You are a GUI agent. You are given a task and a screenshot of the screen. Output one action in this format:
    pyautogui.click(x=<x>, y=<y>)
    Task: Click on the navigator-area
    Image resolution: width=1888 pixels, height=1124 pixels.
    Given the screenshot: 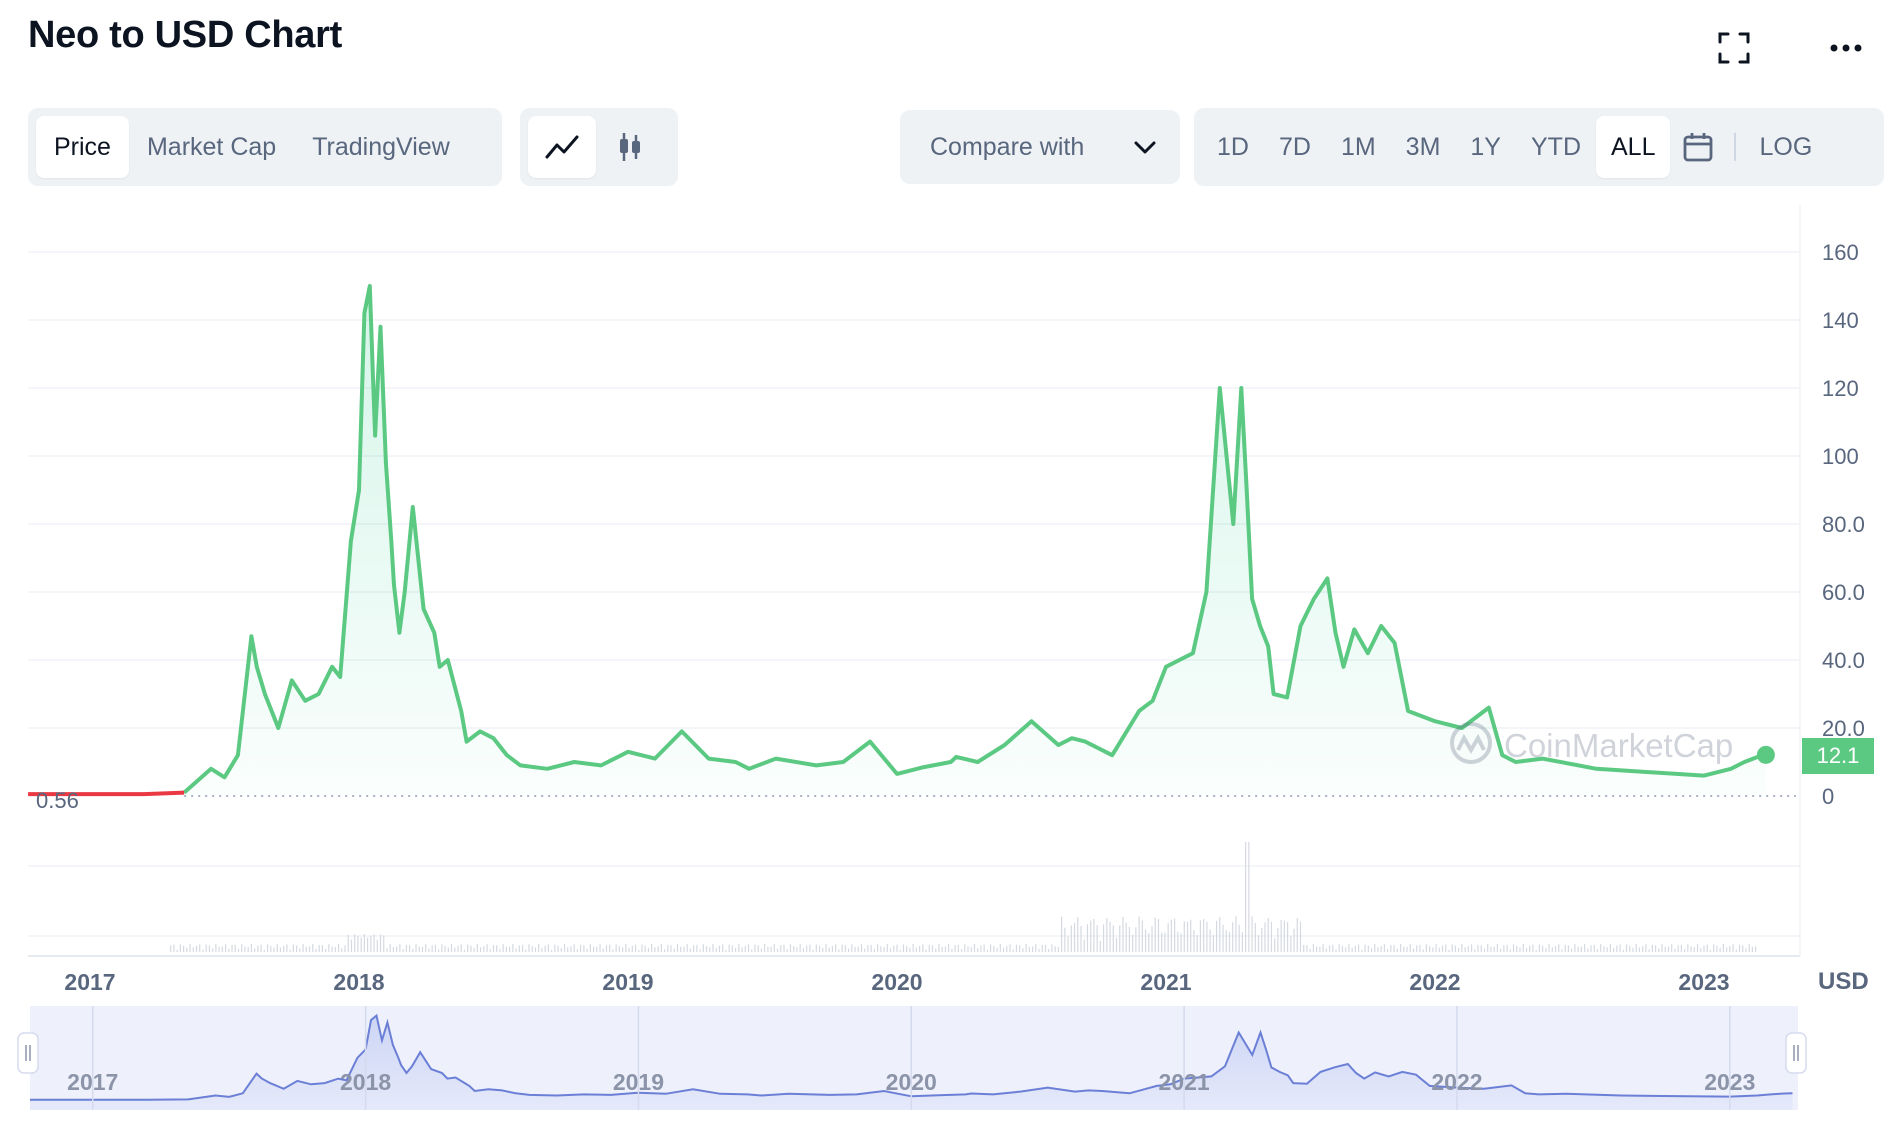 What is the action you would take?
    pyautogui.click(x=911, y=1062)
    